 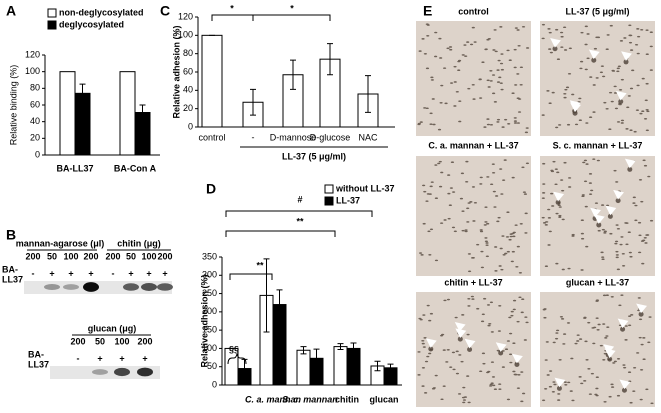 What do you see at coordinates (52, 256) in the screenshot?
I see `blot-amount: 50` at bounding box center [52, 256].